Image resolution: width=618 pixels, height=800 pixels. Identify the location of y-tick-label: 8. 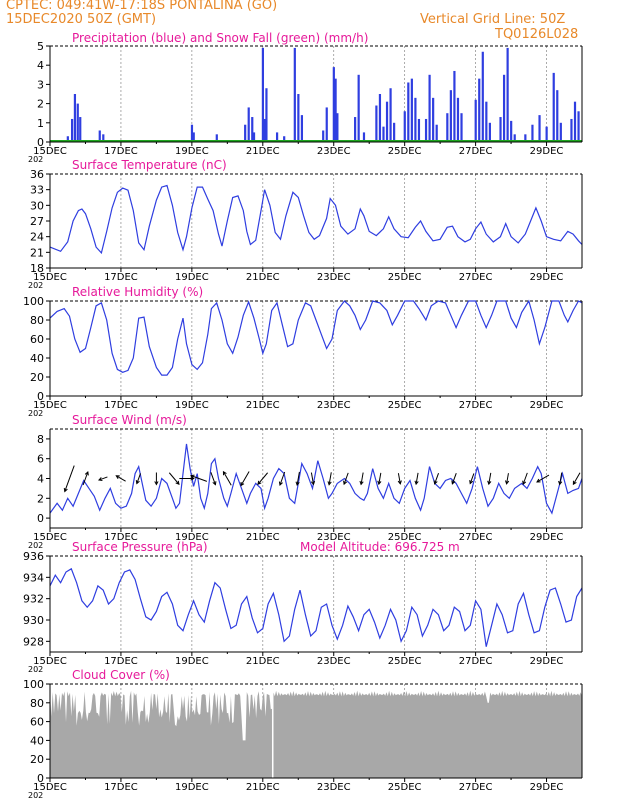
(40, 439).